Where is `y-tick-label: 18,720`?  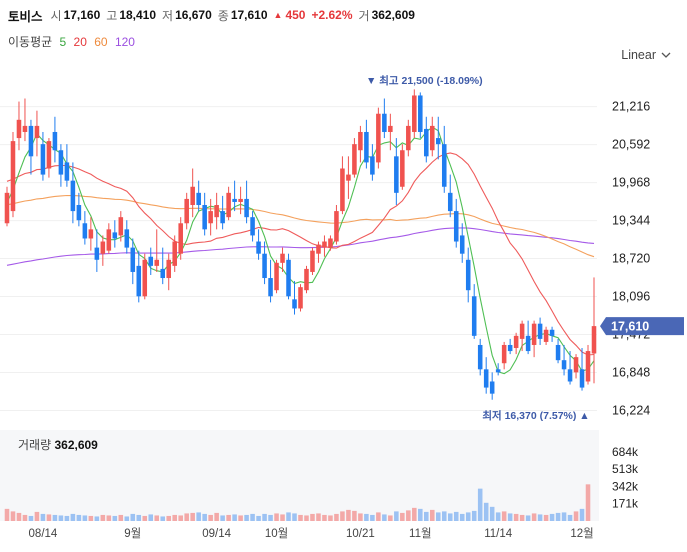
y-tick-label: 18,720 is located at coordinates (631, 259).